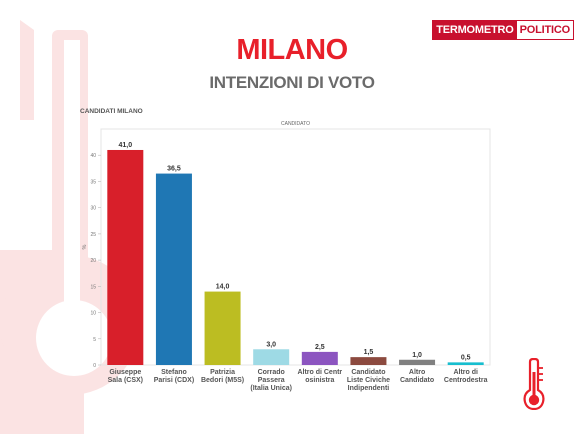  Describe the element at coordinates (93, 182) in the screenshot. I see `y-tick-label: 35` at that location.